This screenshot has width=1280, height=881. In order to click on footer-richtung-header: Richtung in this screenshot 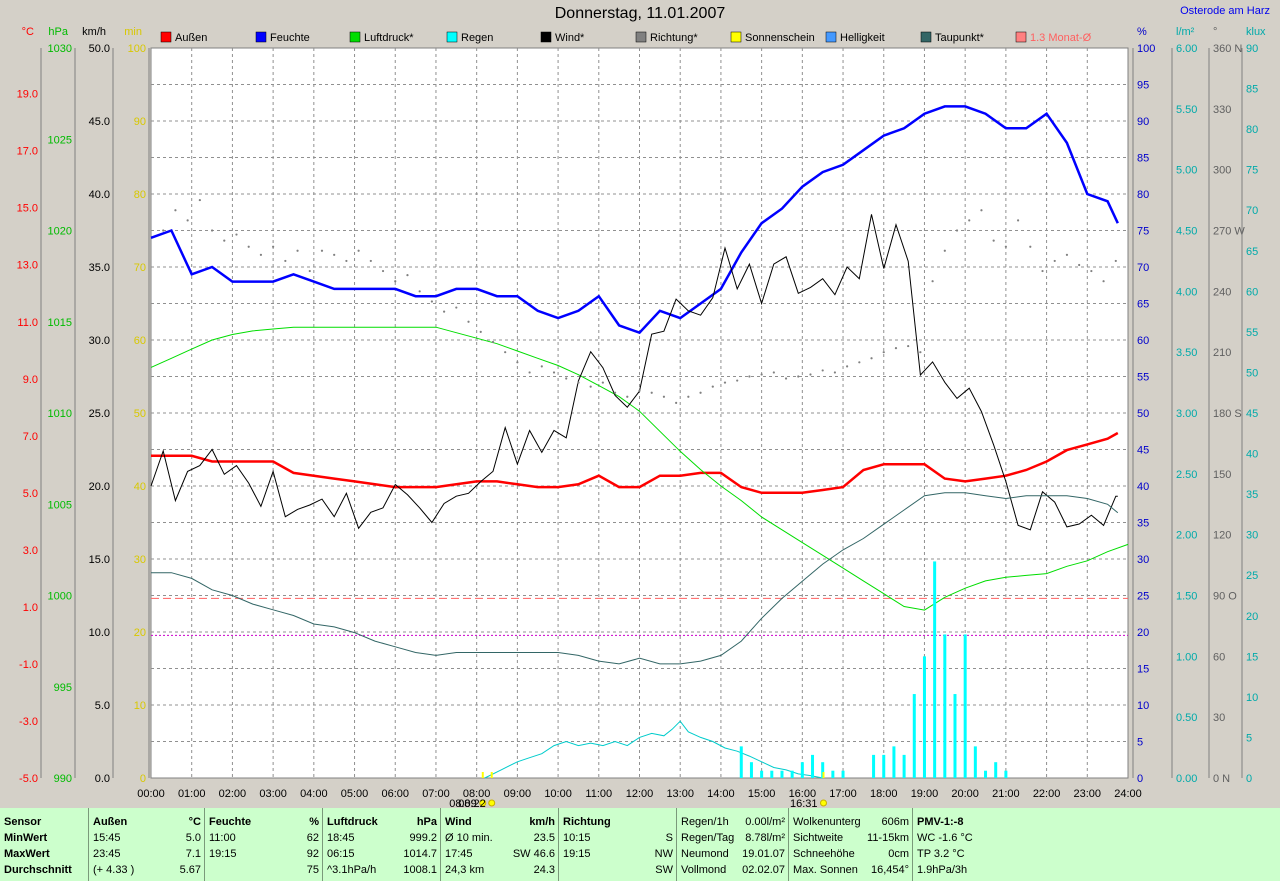, I will do `click(587, 822)`.